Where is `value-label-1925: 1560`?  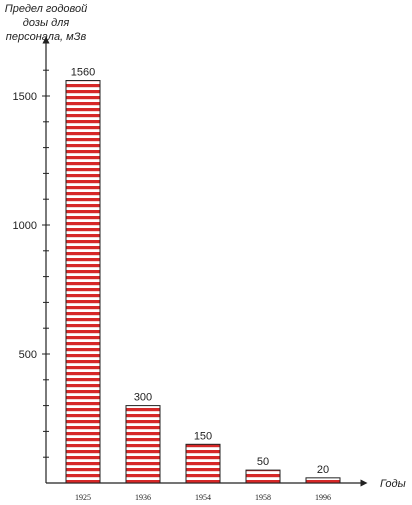 value-label-1925: 1560 is located at coordinates (83, 73).